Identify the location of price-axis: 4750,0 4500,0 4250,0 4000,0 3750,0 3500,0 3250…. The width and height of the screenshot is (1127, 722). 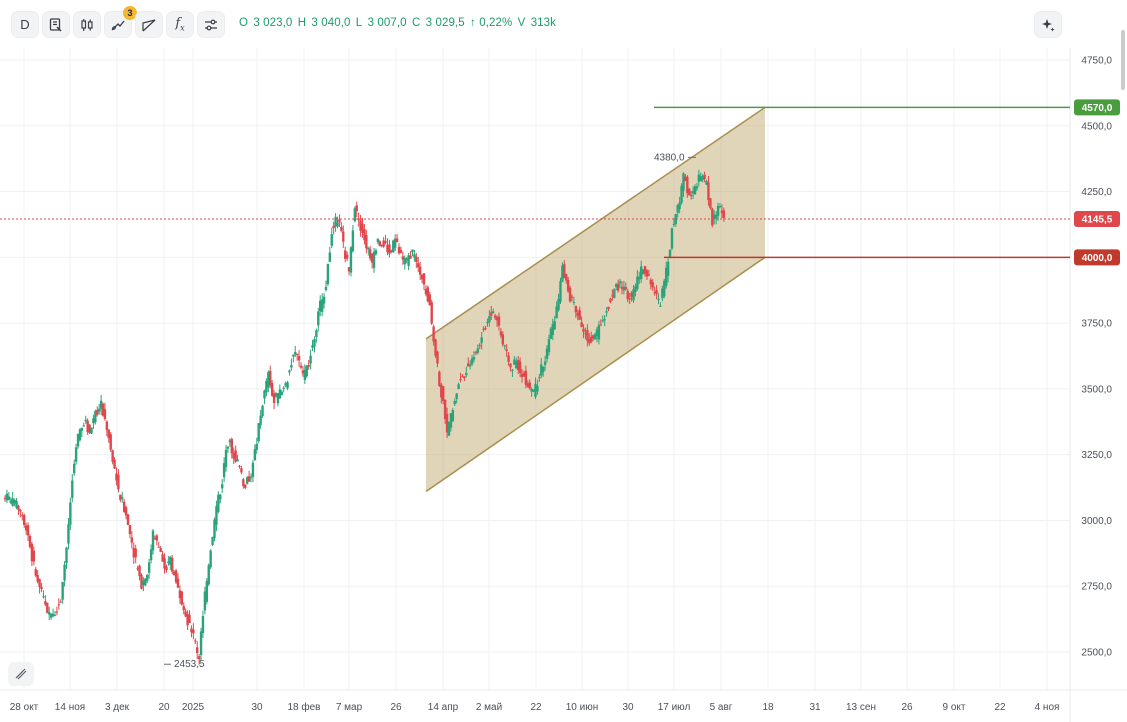
(1097, 357).